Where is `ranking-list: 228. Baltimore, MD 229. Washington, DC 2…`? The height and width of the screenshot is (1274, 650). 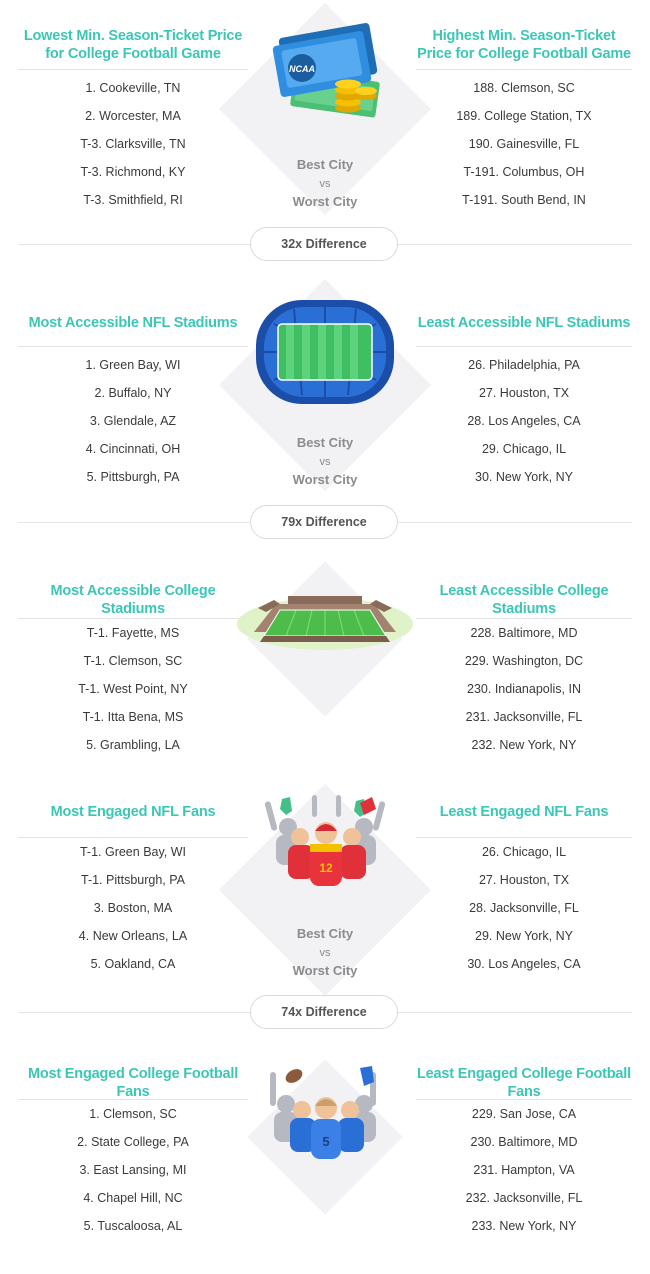 ranking-list: 228. Baltimore, MD 229. Washington, DC 2… is located at coordinates (524, 689).